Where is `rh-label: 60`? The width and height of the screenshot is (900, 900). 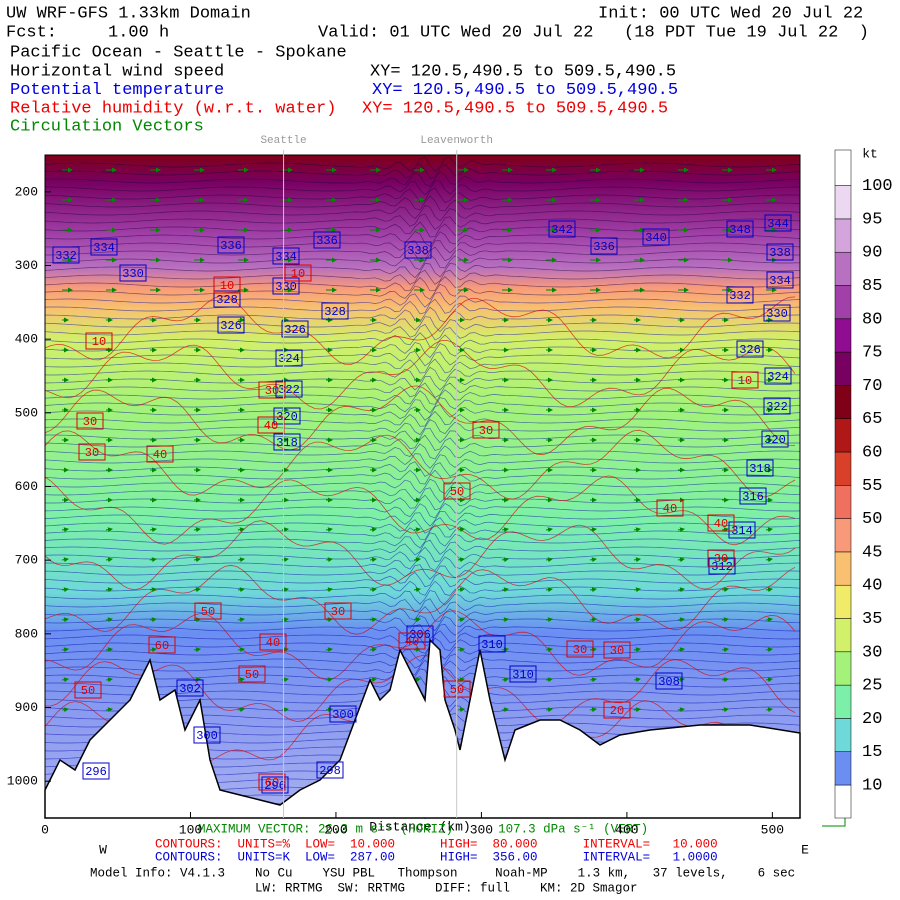
rh-label: 60 is located at coordinates (162, 646).